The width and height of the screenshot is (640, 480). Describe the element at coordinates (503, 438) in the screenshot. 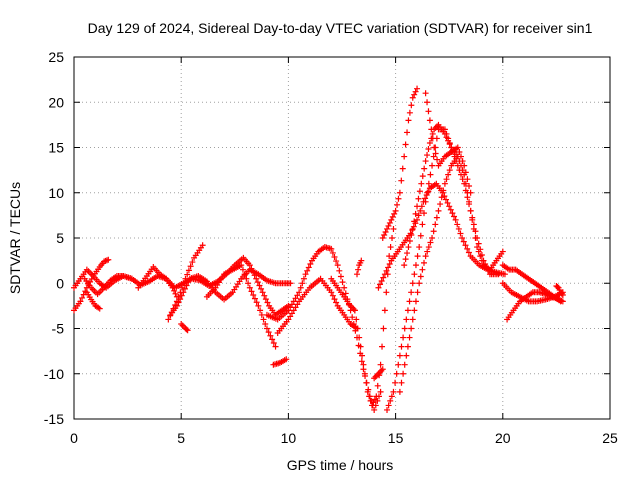

I see `x-tick-label: 20` at that location.